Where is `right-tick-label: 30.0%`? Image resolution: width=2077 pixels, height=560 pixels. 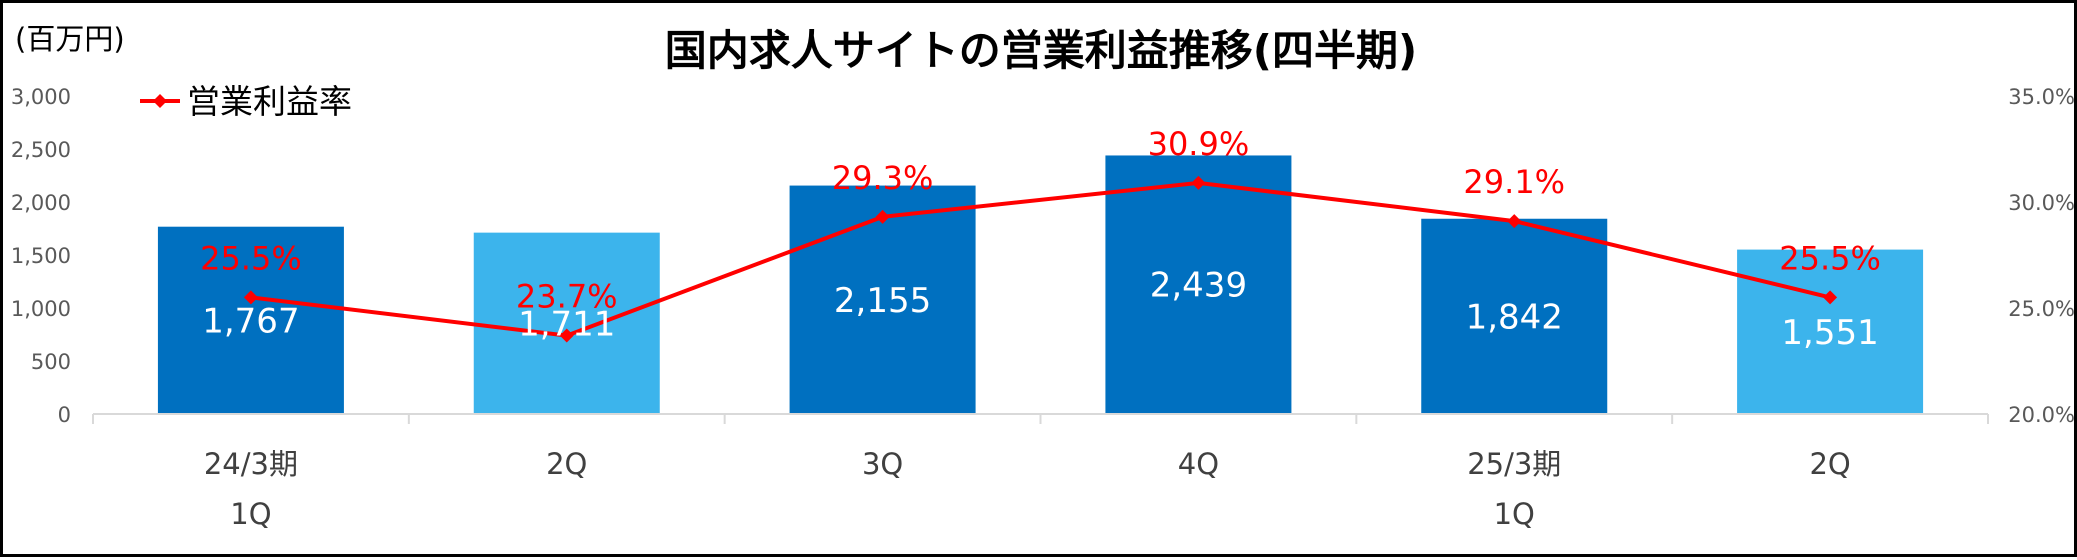
right-tick-label: 30.0% is located at coordinates (2041, 203).